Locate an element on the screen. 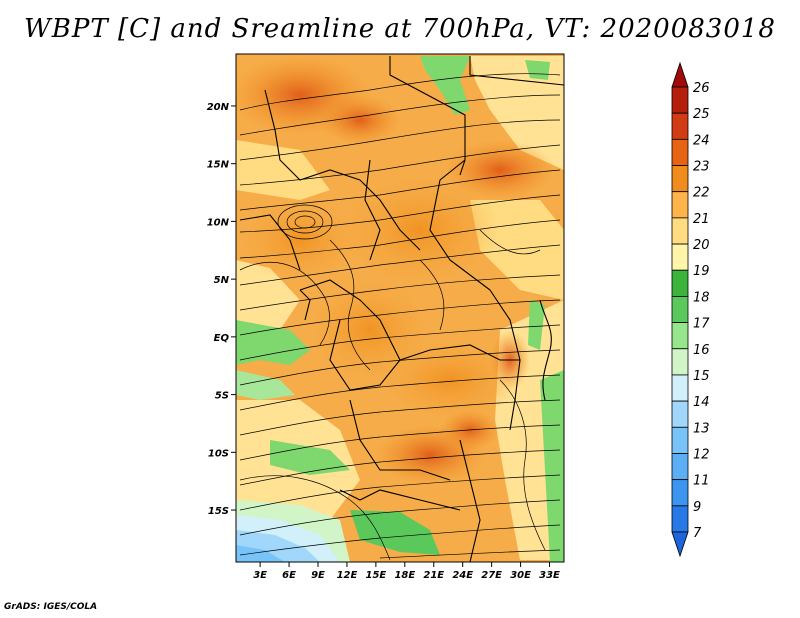 The height and width of the screenshot is (618, 800). colorbar-label: 15 is located at coordinates (701, 376).